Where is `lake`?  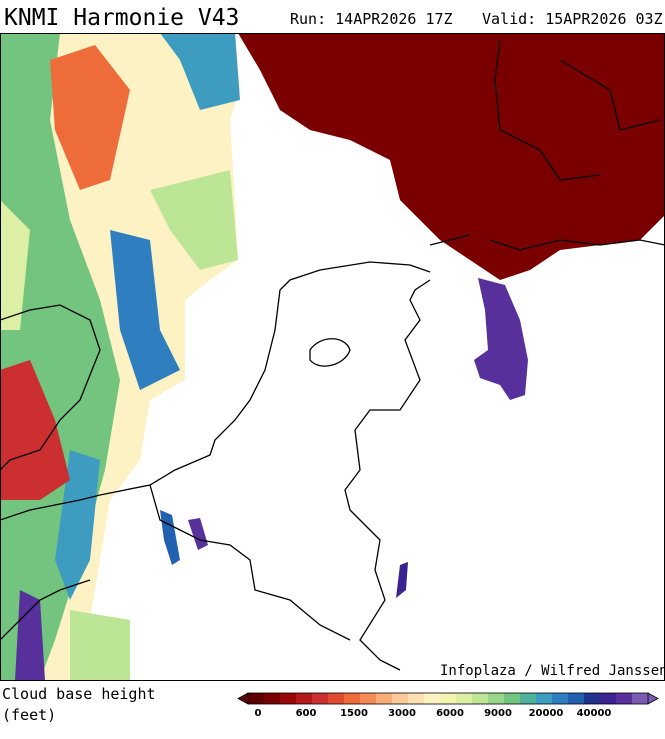
lake is located at coordinates (330, 352).